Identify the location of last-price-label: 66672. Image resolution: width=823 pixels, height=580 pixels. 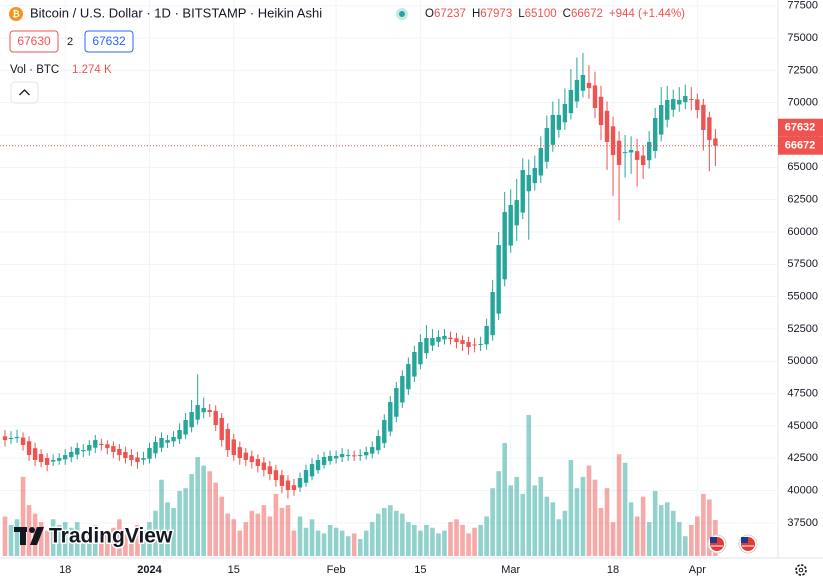
(800, 146).